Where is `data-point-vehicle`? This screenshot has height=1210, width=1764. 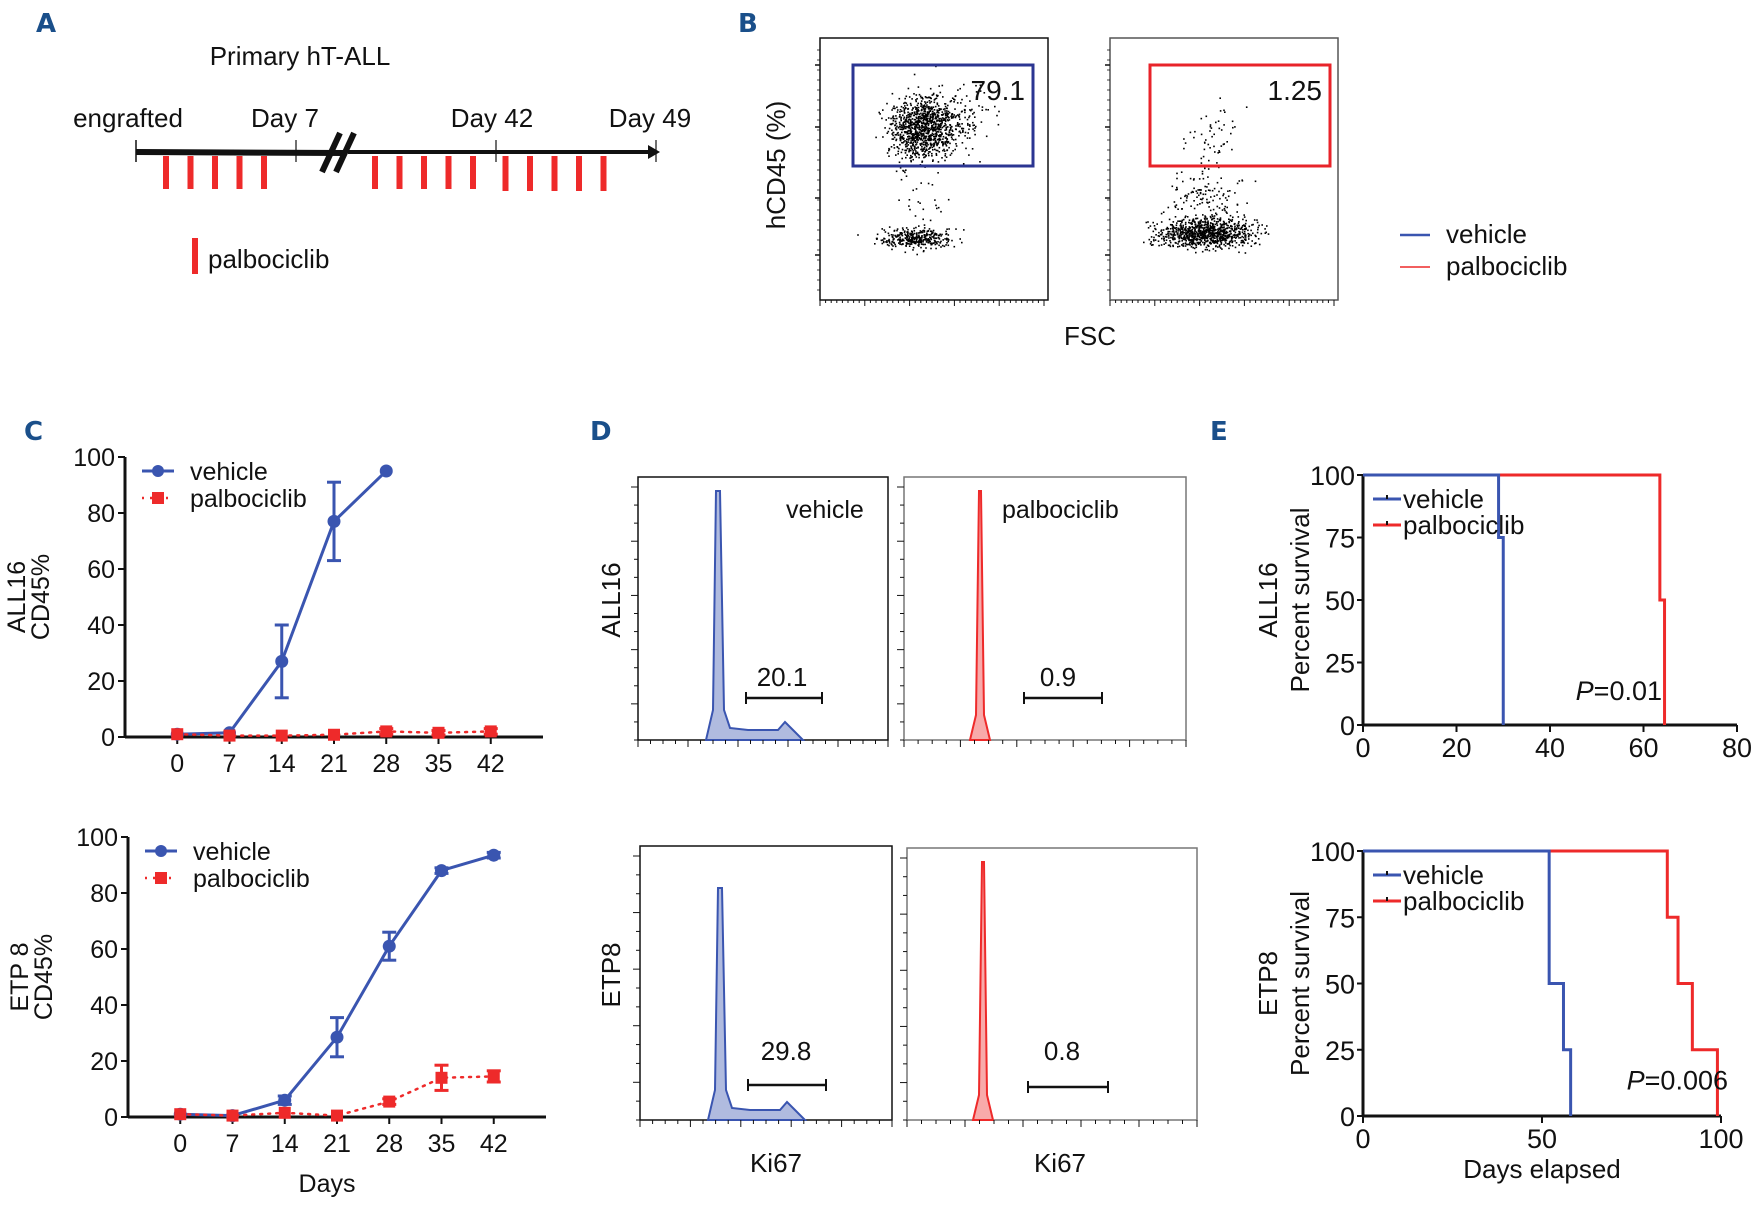
data-point-vehicle is located at coordinates (389, 946).